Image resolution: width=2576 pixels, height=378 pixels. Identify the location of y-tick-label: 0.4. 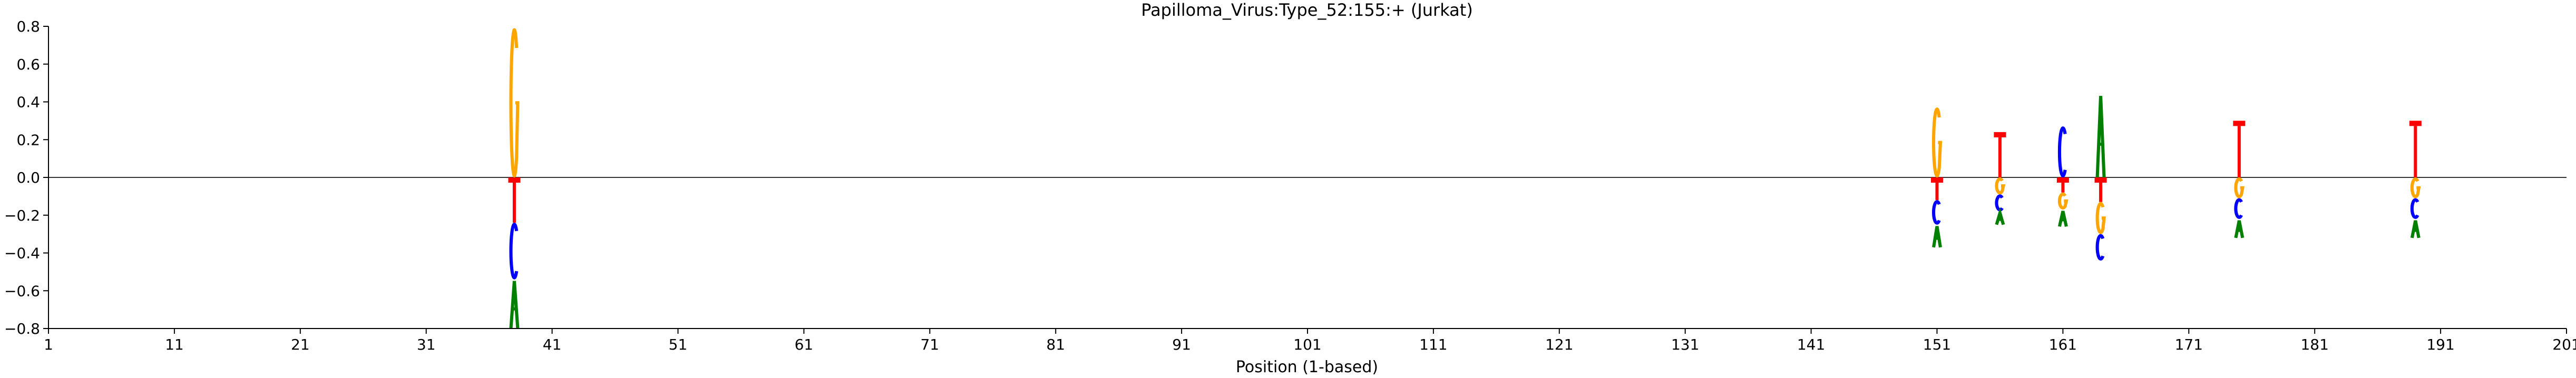
(28, 102).